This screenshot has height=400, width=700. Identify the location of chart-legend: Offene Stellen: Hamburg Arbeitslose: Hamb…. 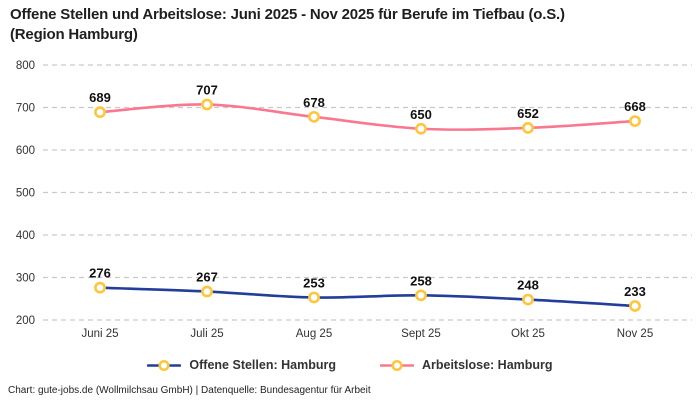
(350, 365).